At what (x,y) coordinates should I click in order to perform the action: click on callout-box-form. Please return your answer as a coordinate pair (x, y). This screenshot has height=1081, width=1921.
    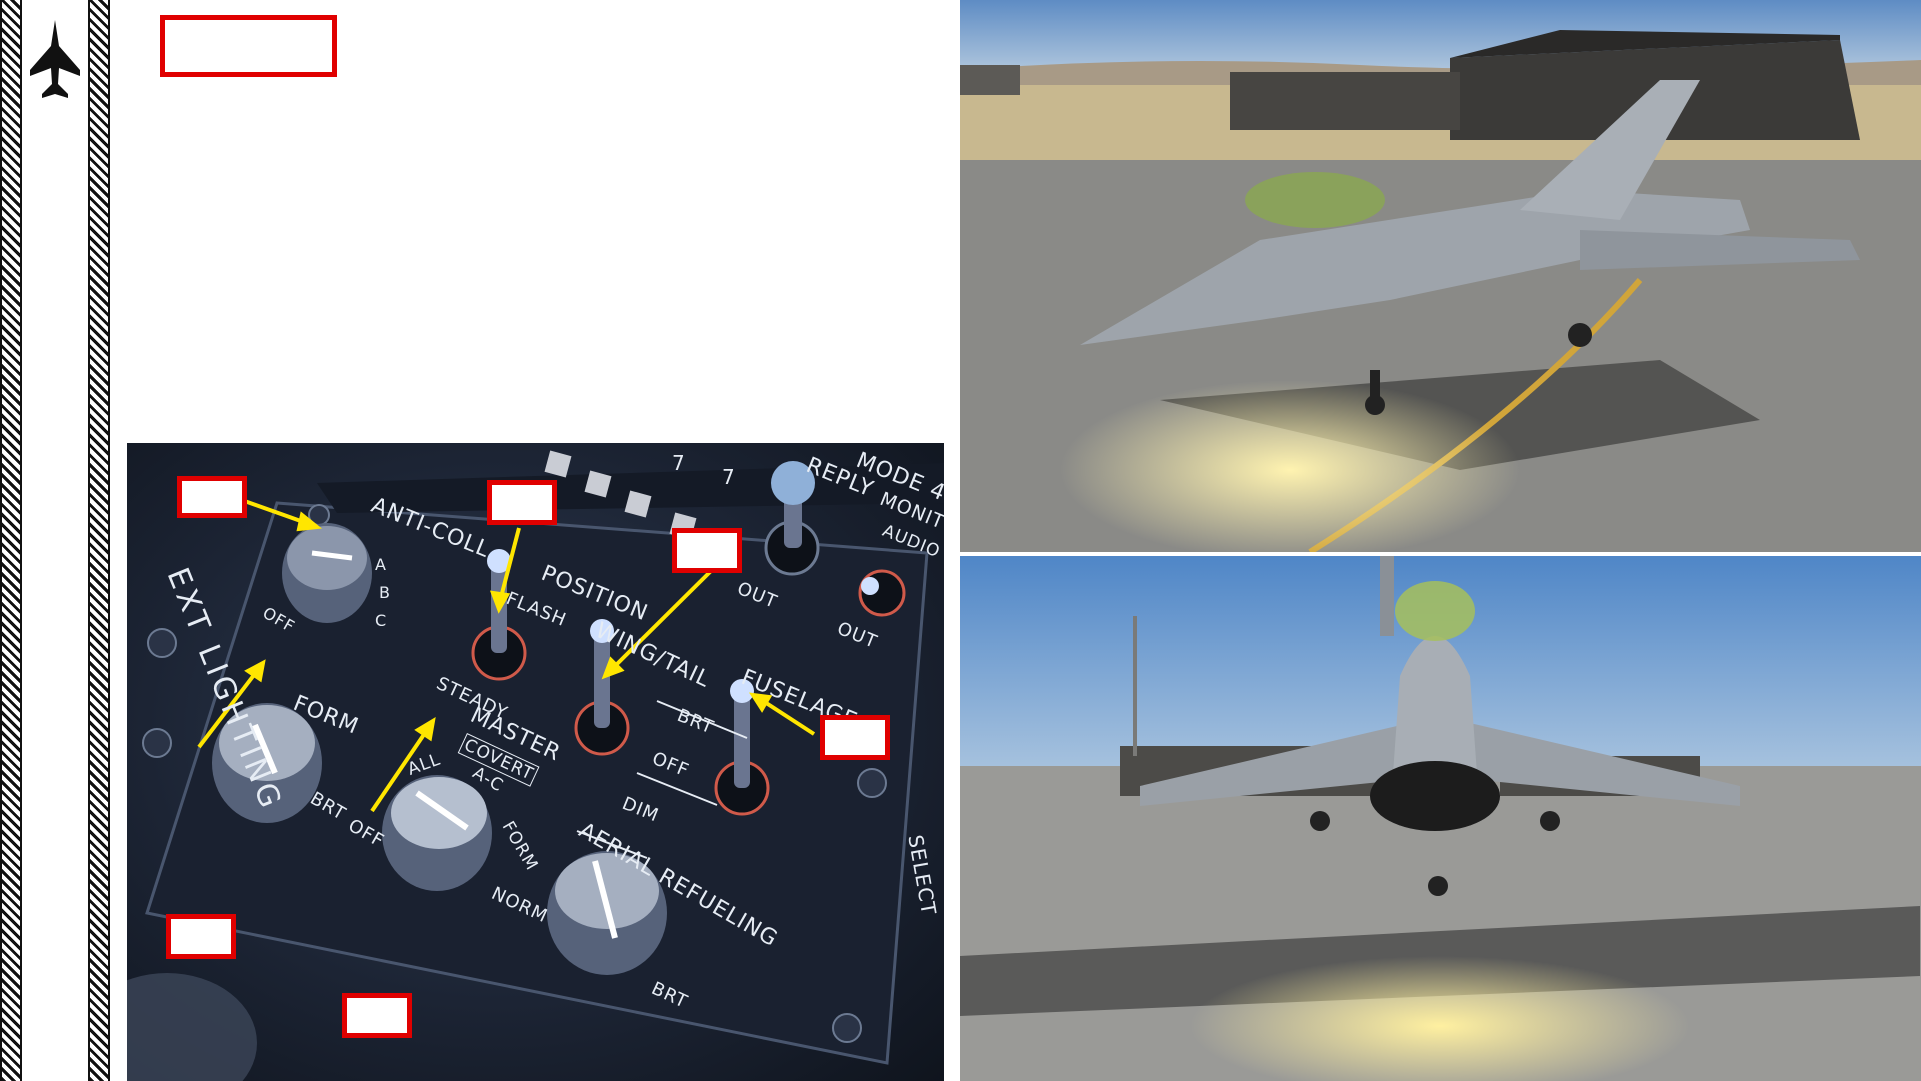
    Looking at the image, I should click on (201, 936).